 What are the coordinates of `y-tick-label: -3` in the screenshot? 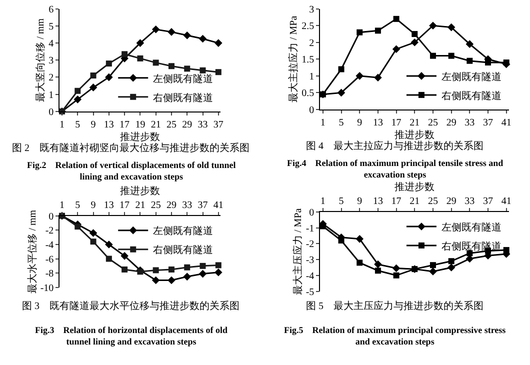 It's located at (310, 260).